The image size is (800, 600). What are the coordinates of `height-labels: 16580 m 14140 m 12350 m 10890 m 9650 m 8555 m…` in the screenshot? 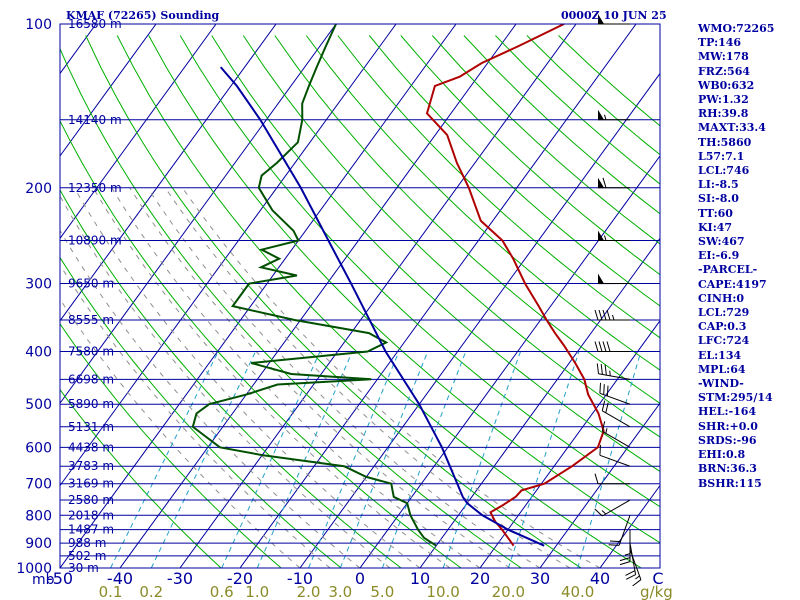 It's located at (95, 296).